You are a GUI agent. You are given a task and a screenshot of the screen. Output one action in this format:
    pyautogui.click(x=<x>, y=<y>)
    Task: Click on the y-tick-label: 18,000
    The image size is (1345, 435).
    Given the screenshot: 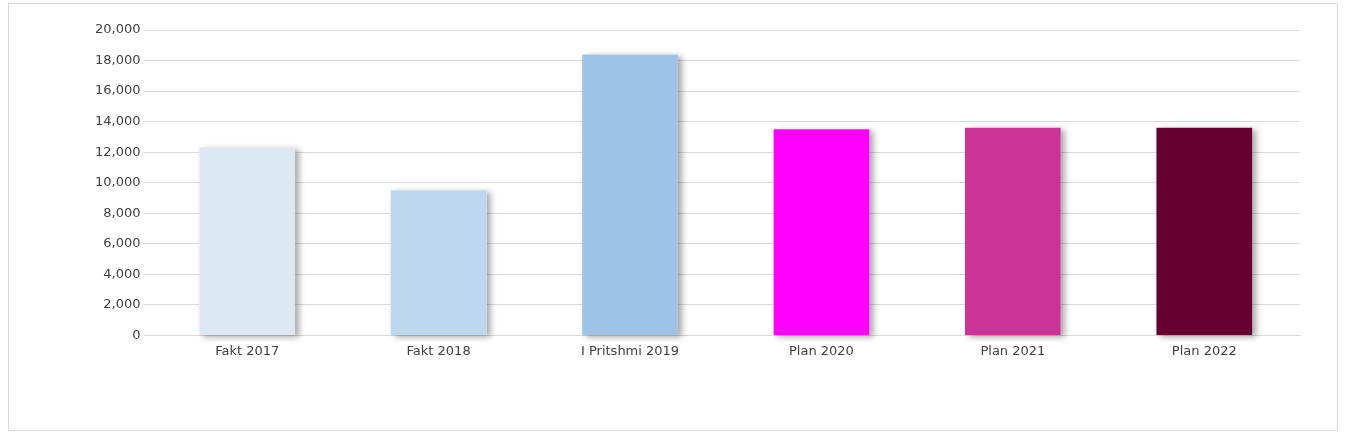 What is the action you would take?
    pyautogui.click(x=117, y=59)
    